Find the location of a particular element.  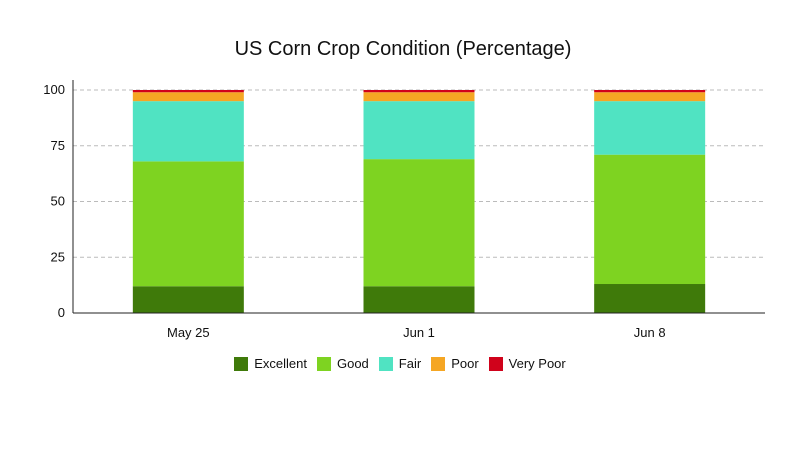

bar-jun-1-poor is located at coordinates (419, 97).